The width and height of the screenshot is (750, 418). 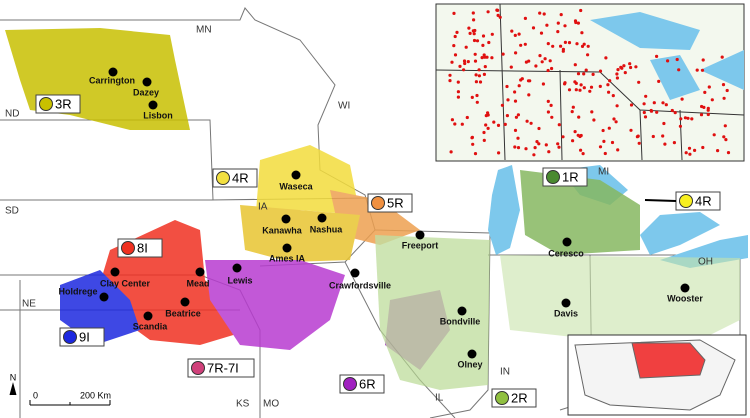 I want to click on site-label: Nashua, so click(x=327, y=229).